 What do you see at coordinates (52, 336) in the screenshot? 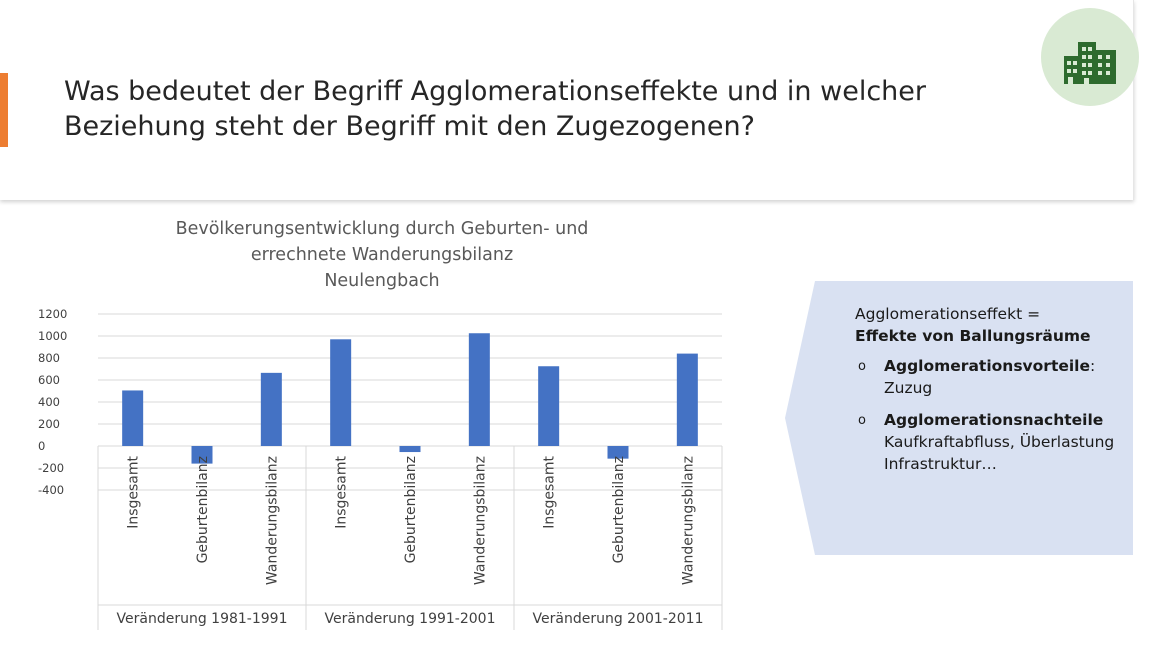
I see `y-tick-label: 1000` at bounding box center [52, 336].